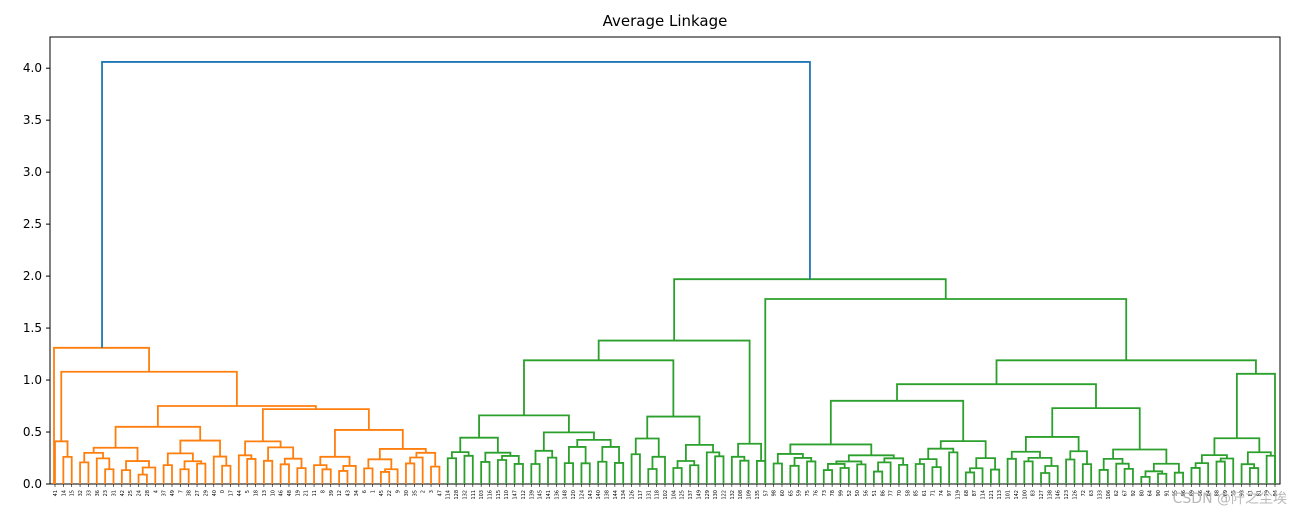 This screenshot has height=514, width=1301. Describe the element at coordinates (181, 491) in the screenshot. I see `leaf-label: 7` at that location.